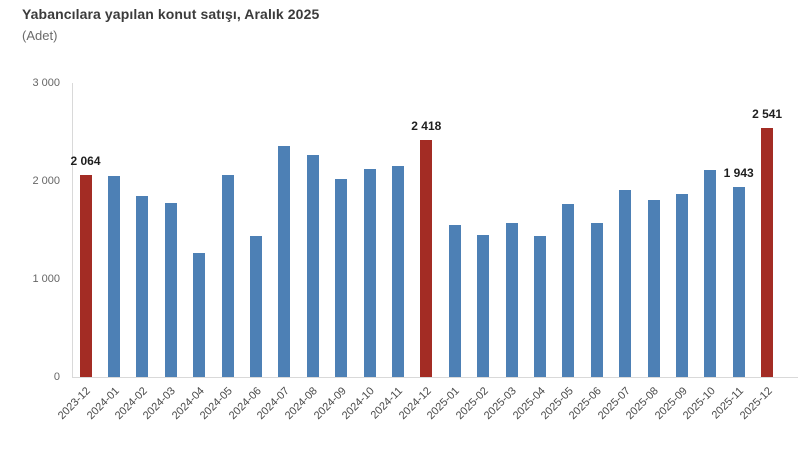 The height and width of the screenshot is (455, 800). What do you see at coordinates (46, 83) in the screenshot?
I see `y-axis-tick-label-3000: 3 000` at bounding box center [46, 83].